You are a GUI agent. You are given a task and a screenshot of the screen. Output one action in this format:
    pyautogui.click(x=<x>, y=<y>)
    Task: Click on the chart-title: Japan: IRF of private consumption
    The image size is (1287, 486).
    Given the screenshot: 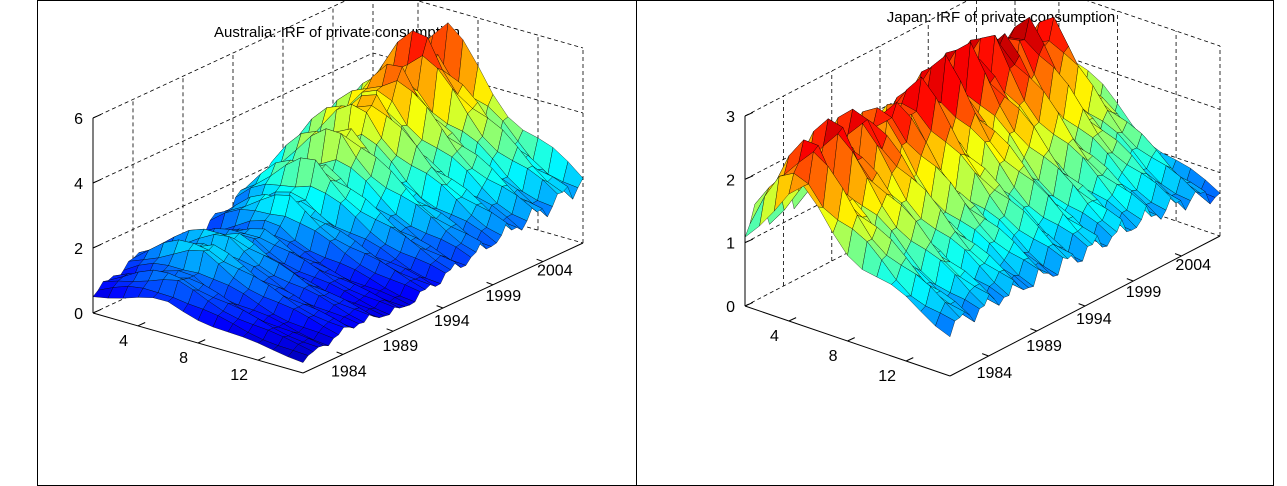 What is the action you would take?
    pyautogui.click(x=1001, y=17)
    